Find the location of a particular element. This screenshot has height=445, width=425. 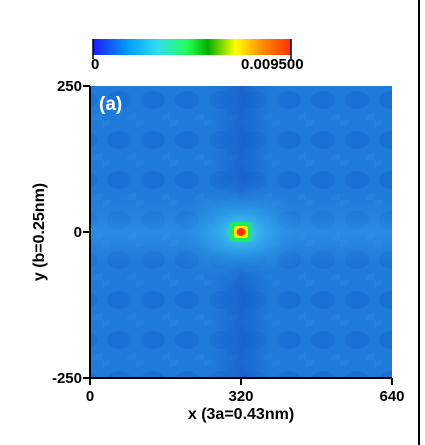

page-right-border is located at coordinates (419, 222).